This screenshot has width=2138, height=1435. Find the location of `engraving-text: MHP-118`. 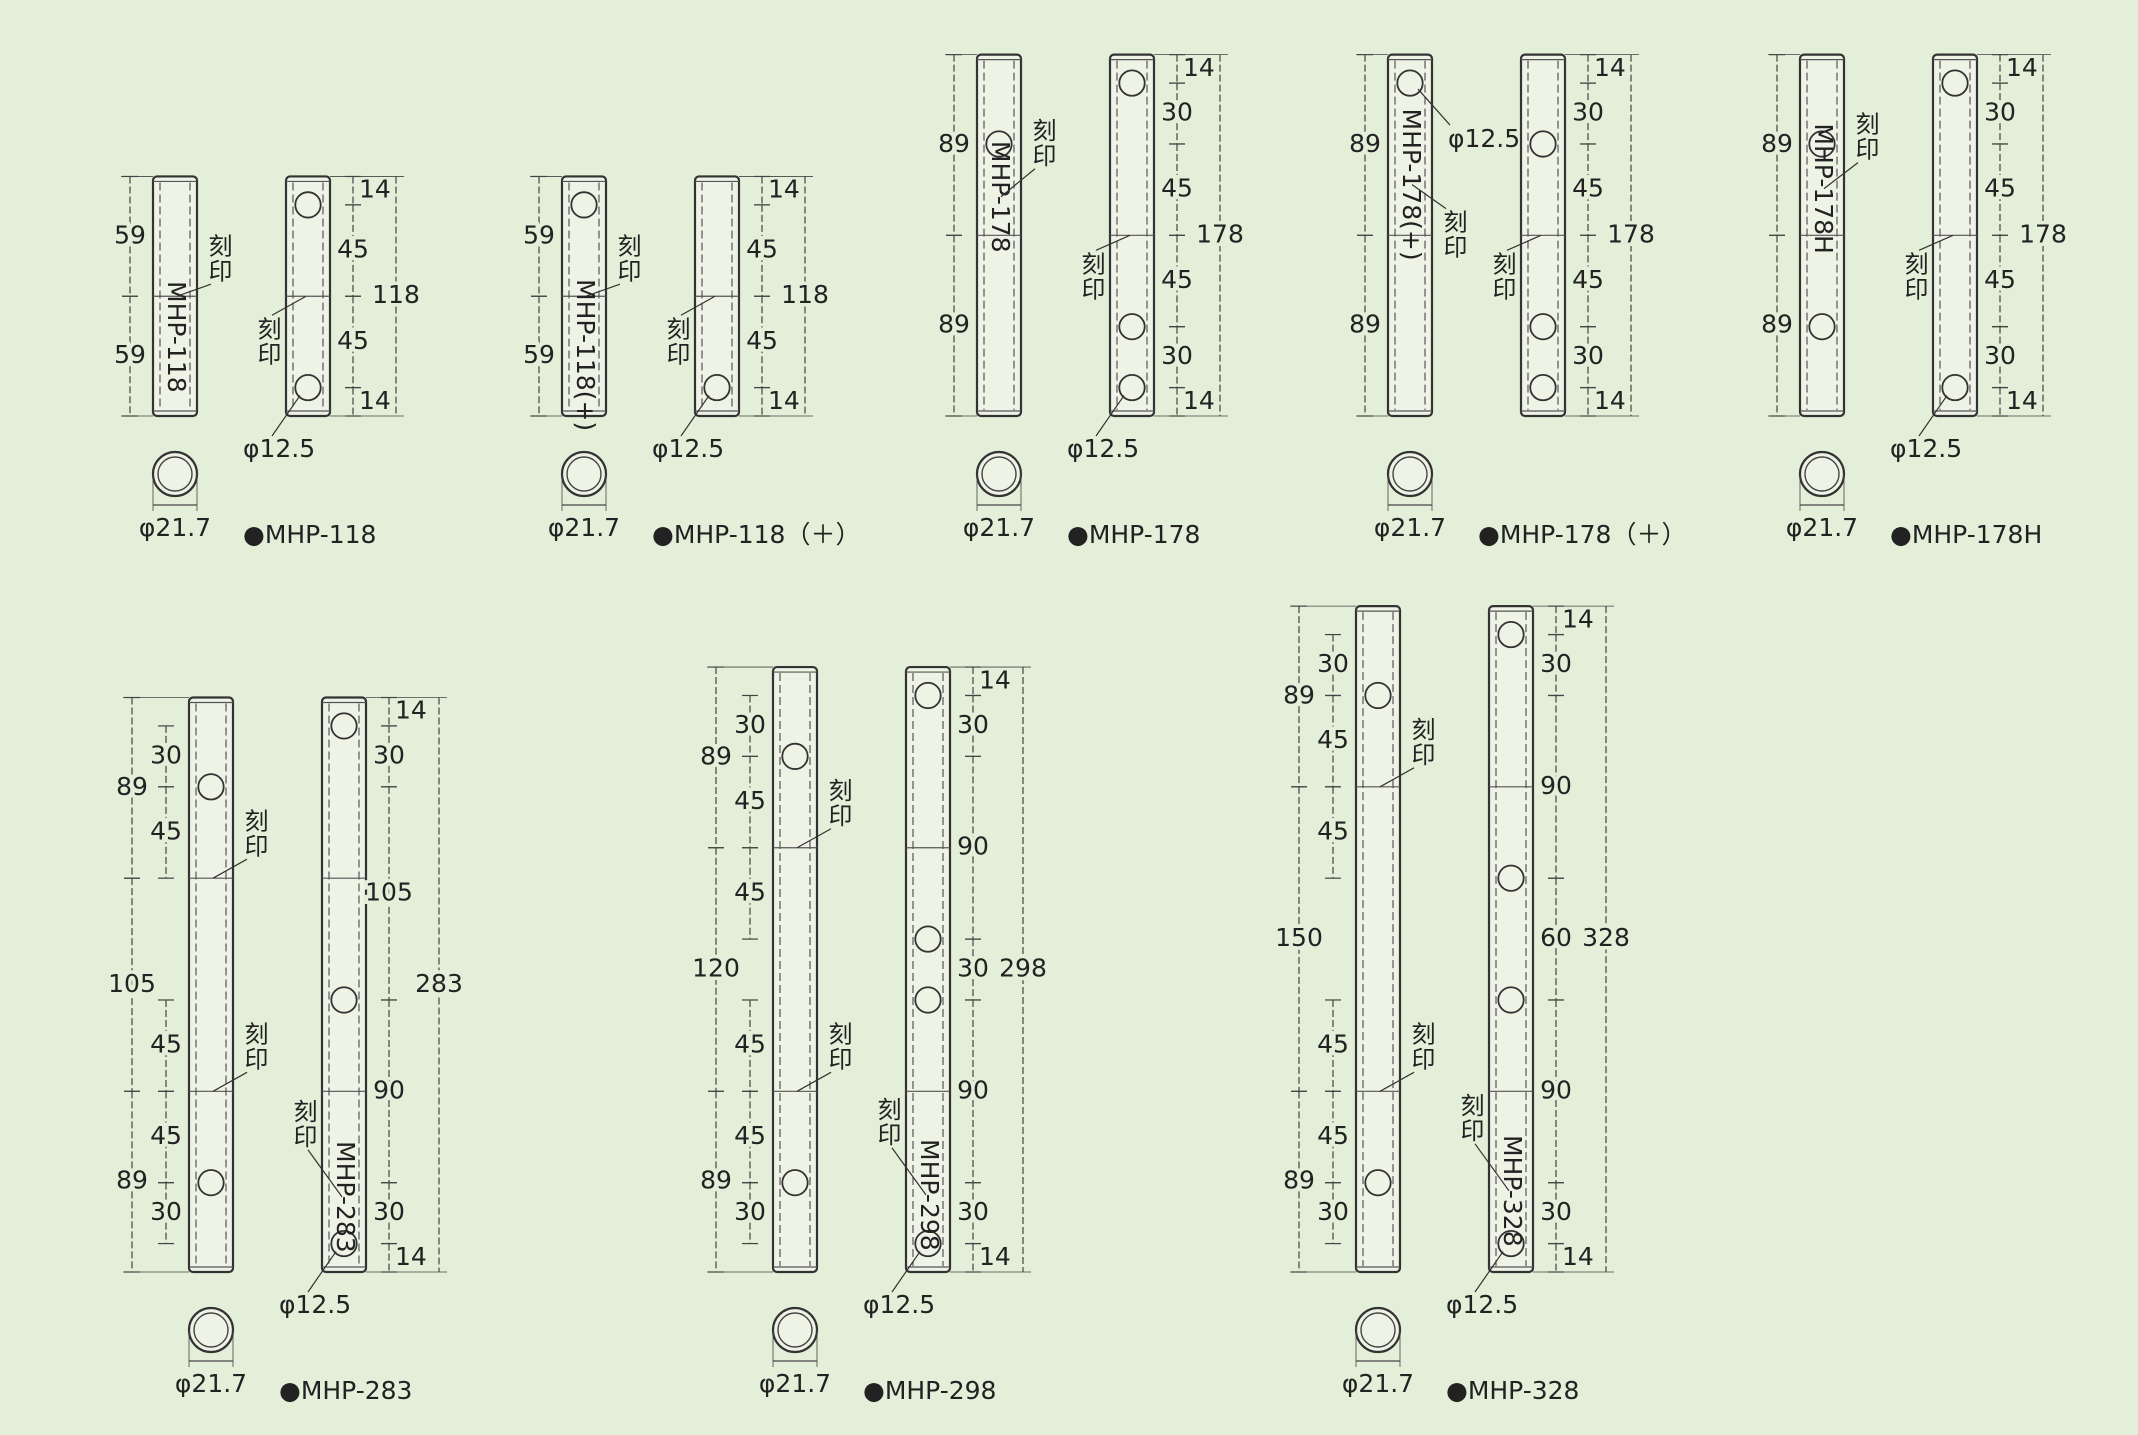

engraving-text: MHP-118 is located at coordinates (176, 337).